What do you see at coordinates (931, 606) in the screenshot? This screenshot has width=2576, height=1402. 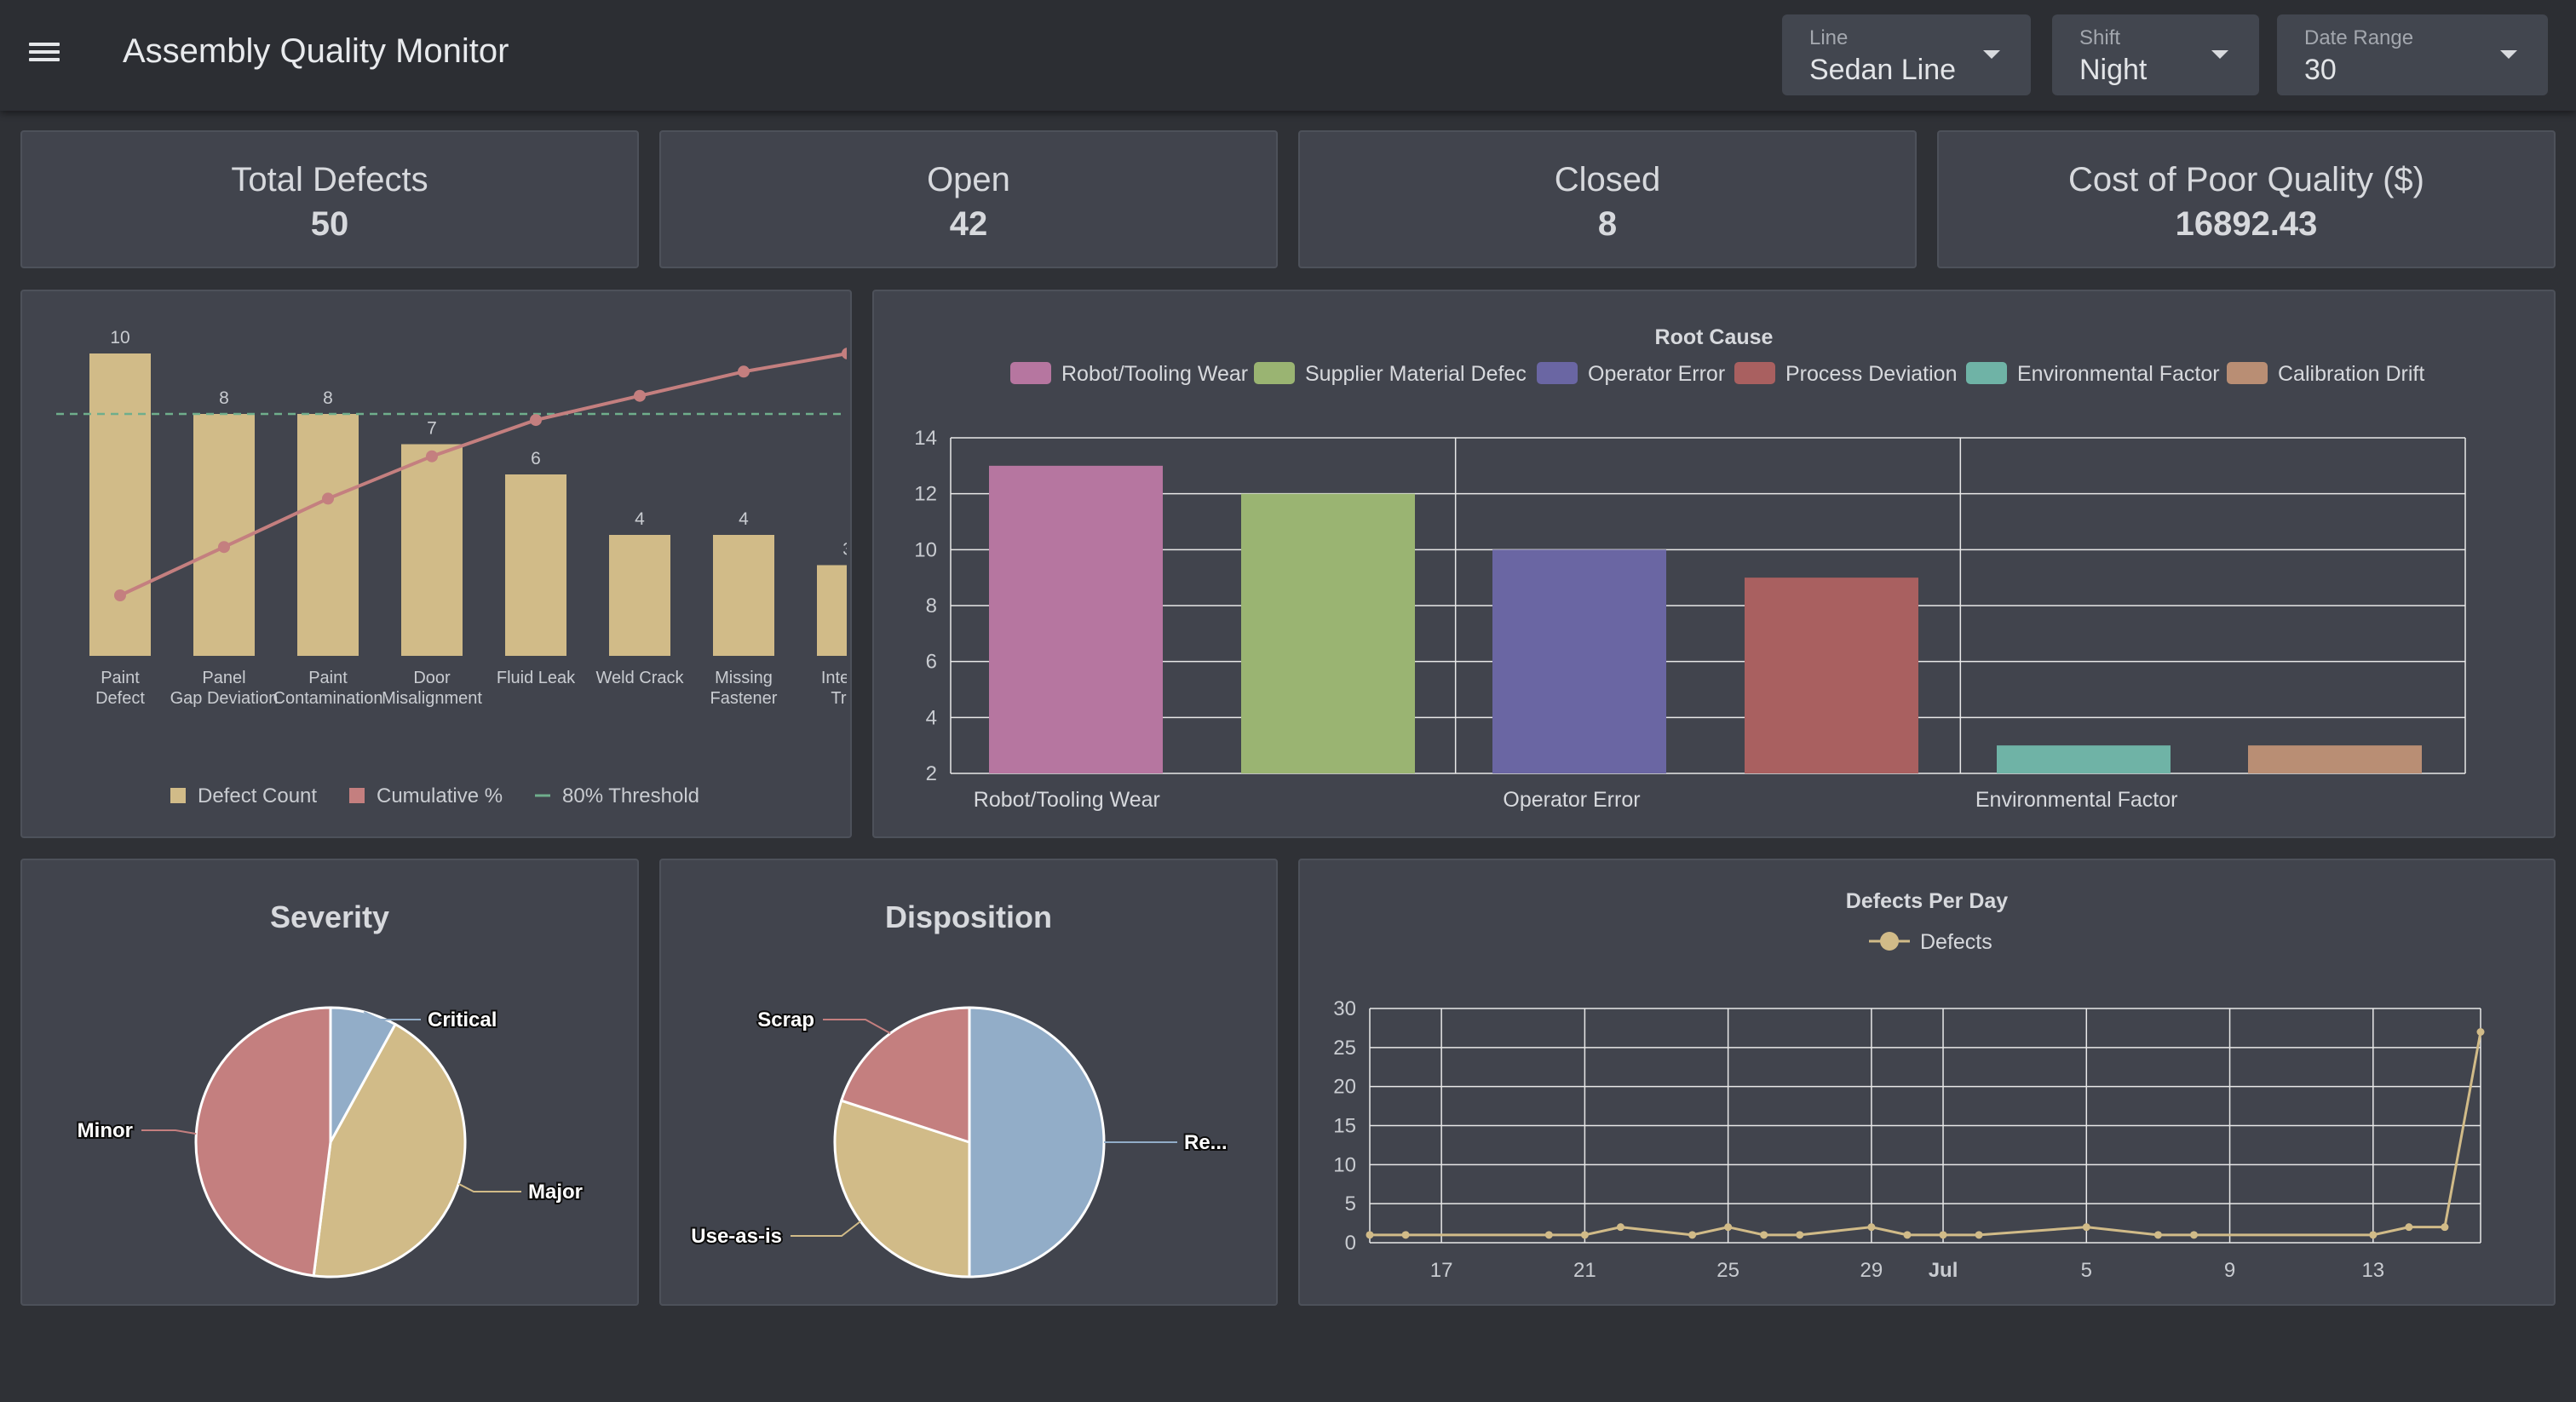 I see `y-tick-label: 8` at bounding box center [931, 606].